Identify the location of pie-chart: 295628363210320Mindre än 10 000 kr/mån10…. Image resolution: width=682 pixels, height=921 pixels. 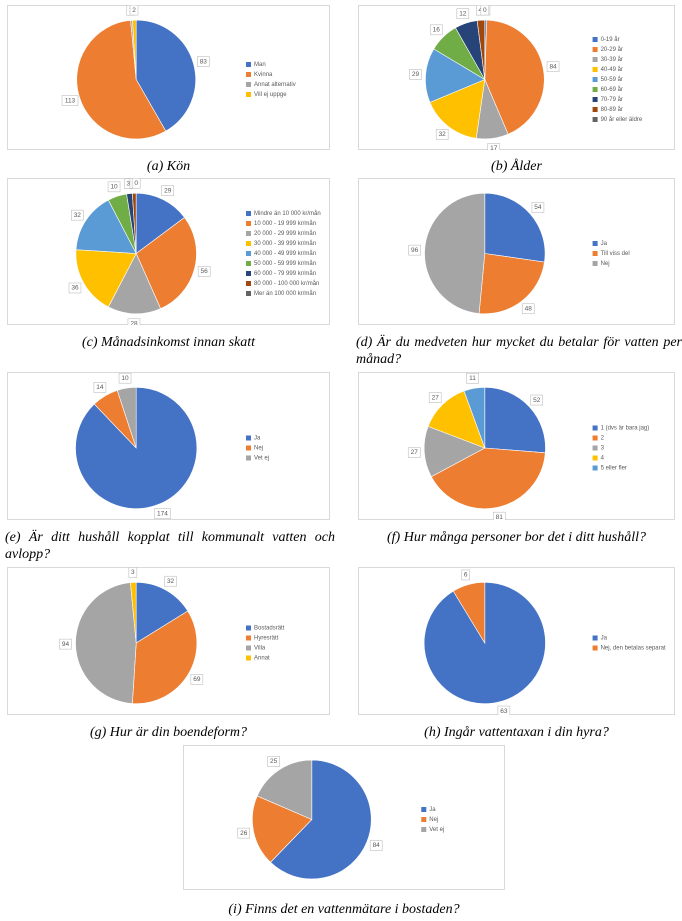
(168, 251).